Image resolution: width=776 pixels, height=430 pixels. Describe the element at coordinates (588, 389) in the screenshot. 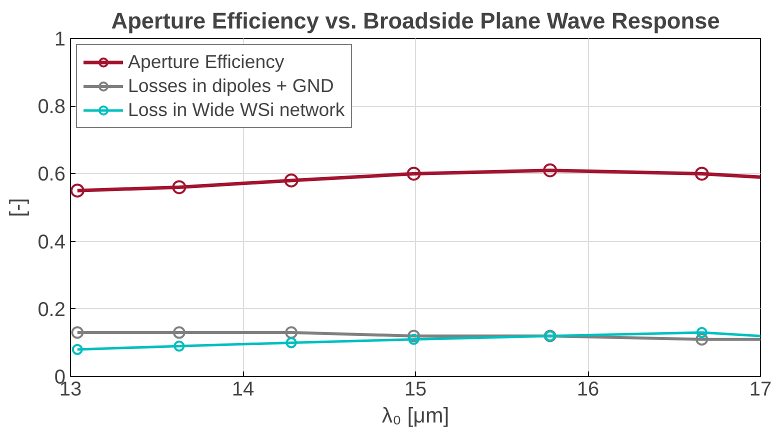

I see `x-tick-label: 16` at that location.